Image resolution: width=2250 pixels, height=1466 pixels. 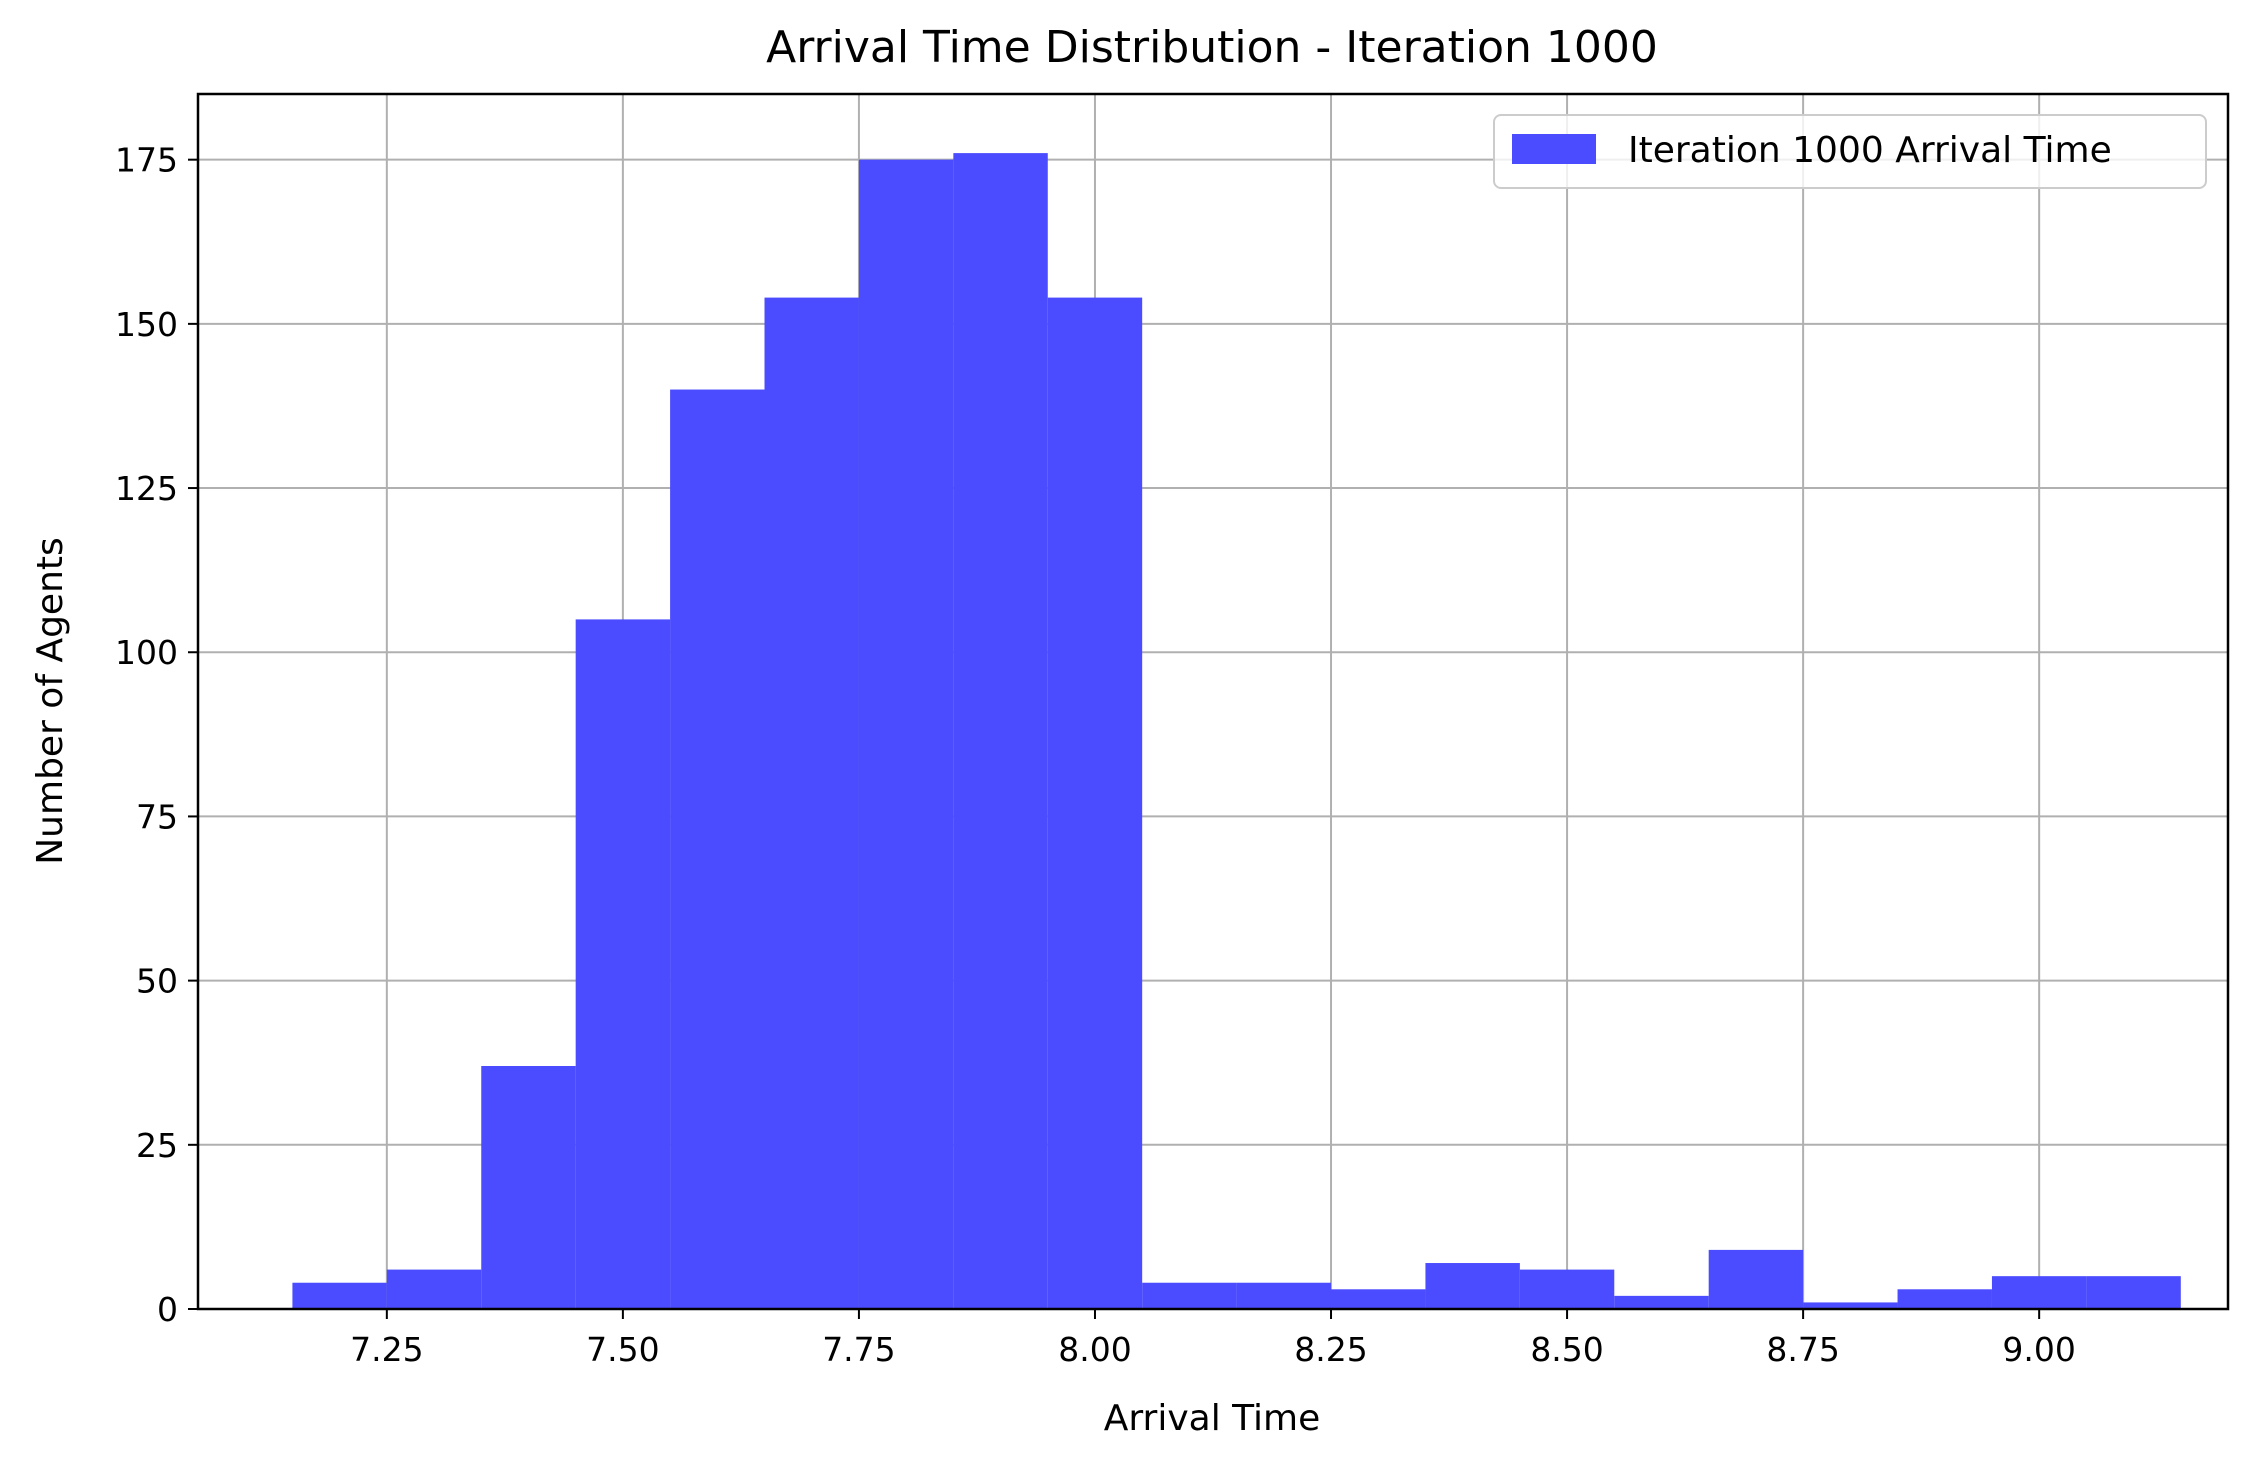 What do you see at coordinates (1094, 1349) in the screenshot?
I see `x-tick-label: 8.00` at bounding box center [1094, 1349].